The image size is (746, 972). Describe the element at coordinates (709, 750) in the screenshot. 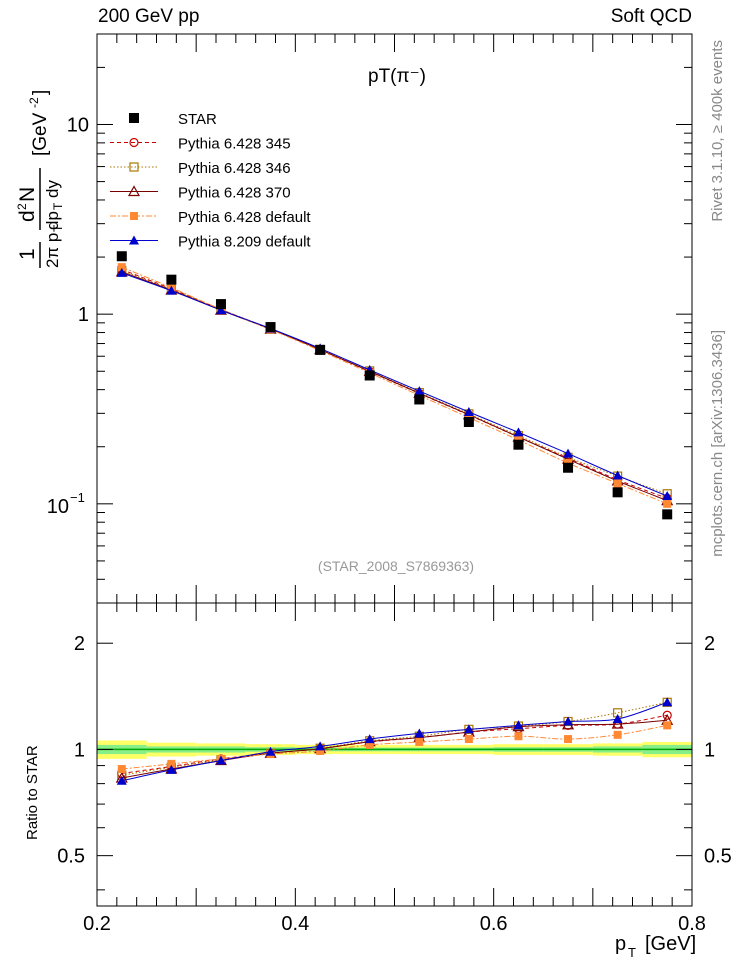

I see `ratio-y-label-right: 1` at that location.